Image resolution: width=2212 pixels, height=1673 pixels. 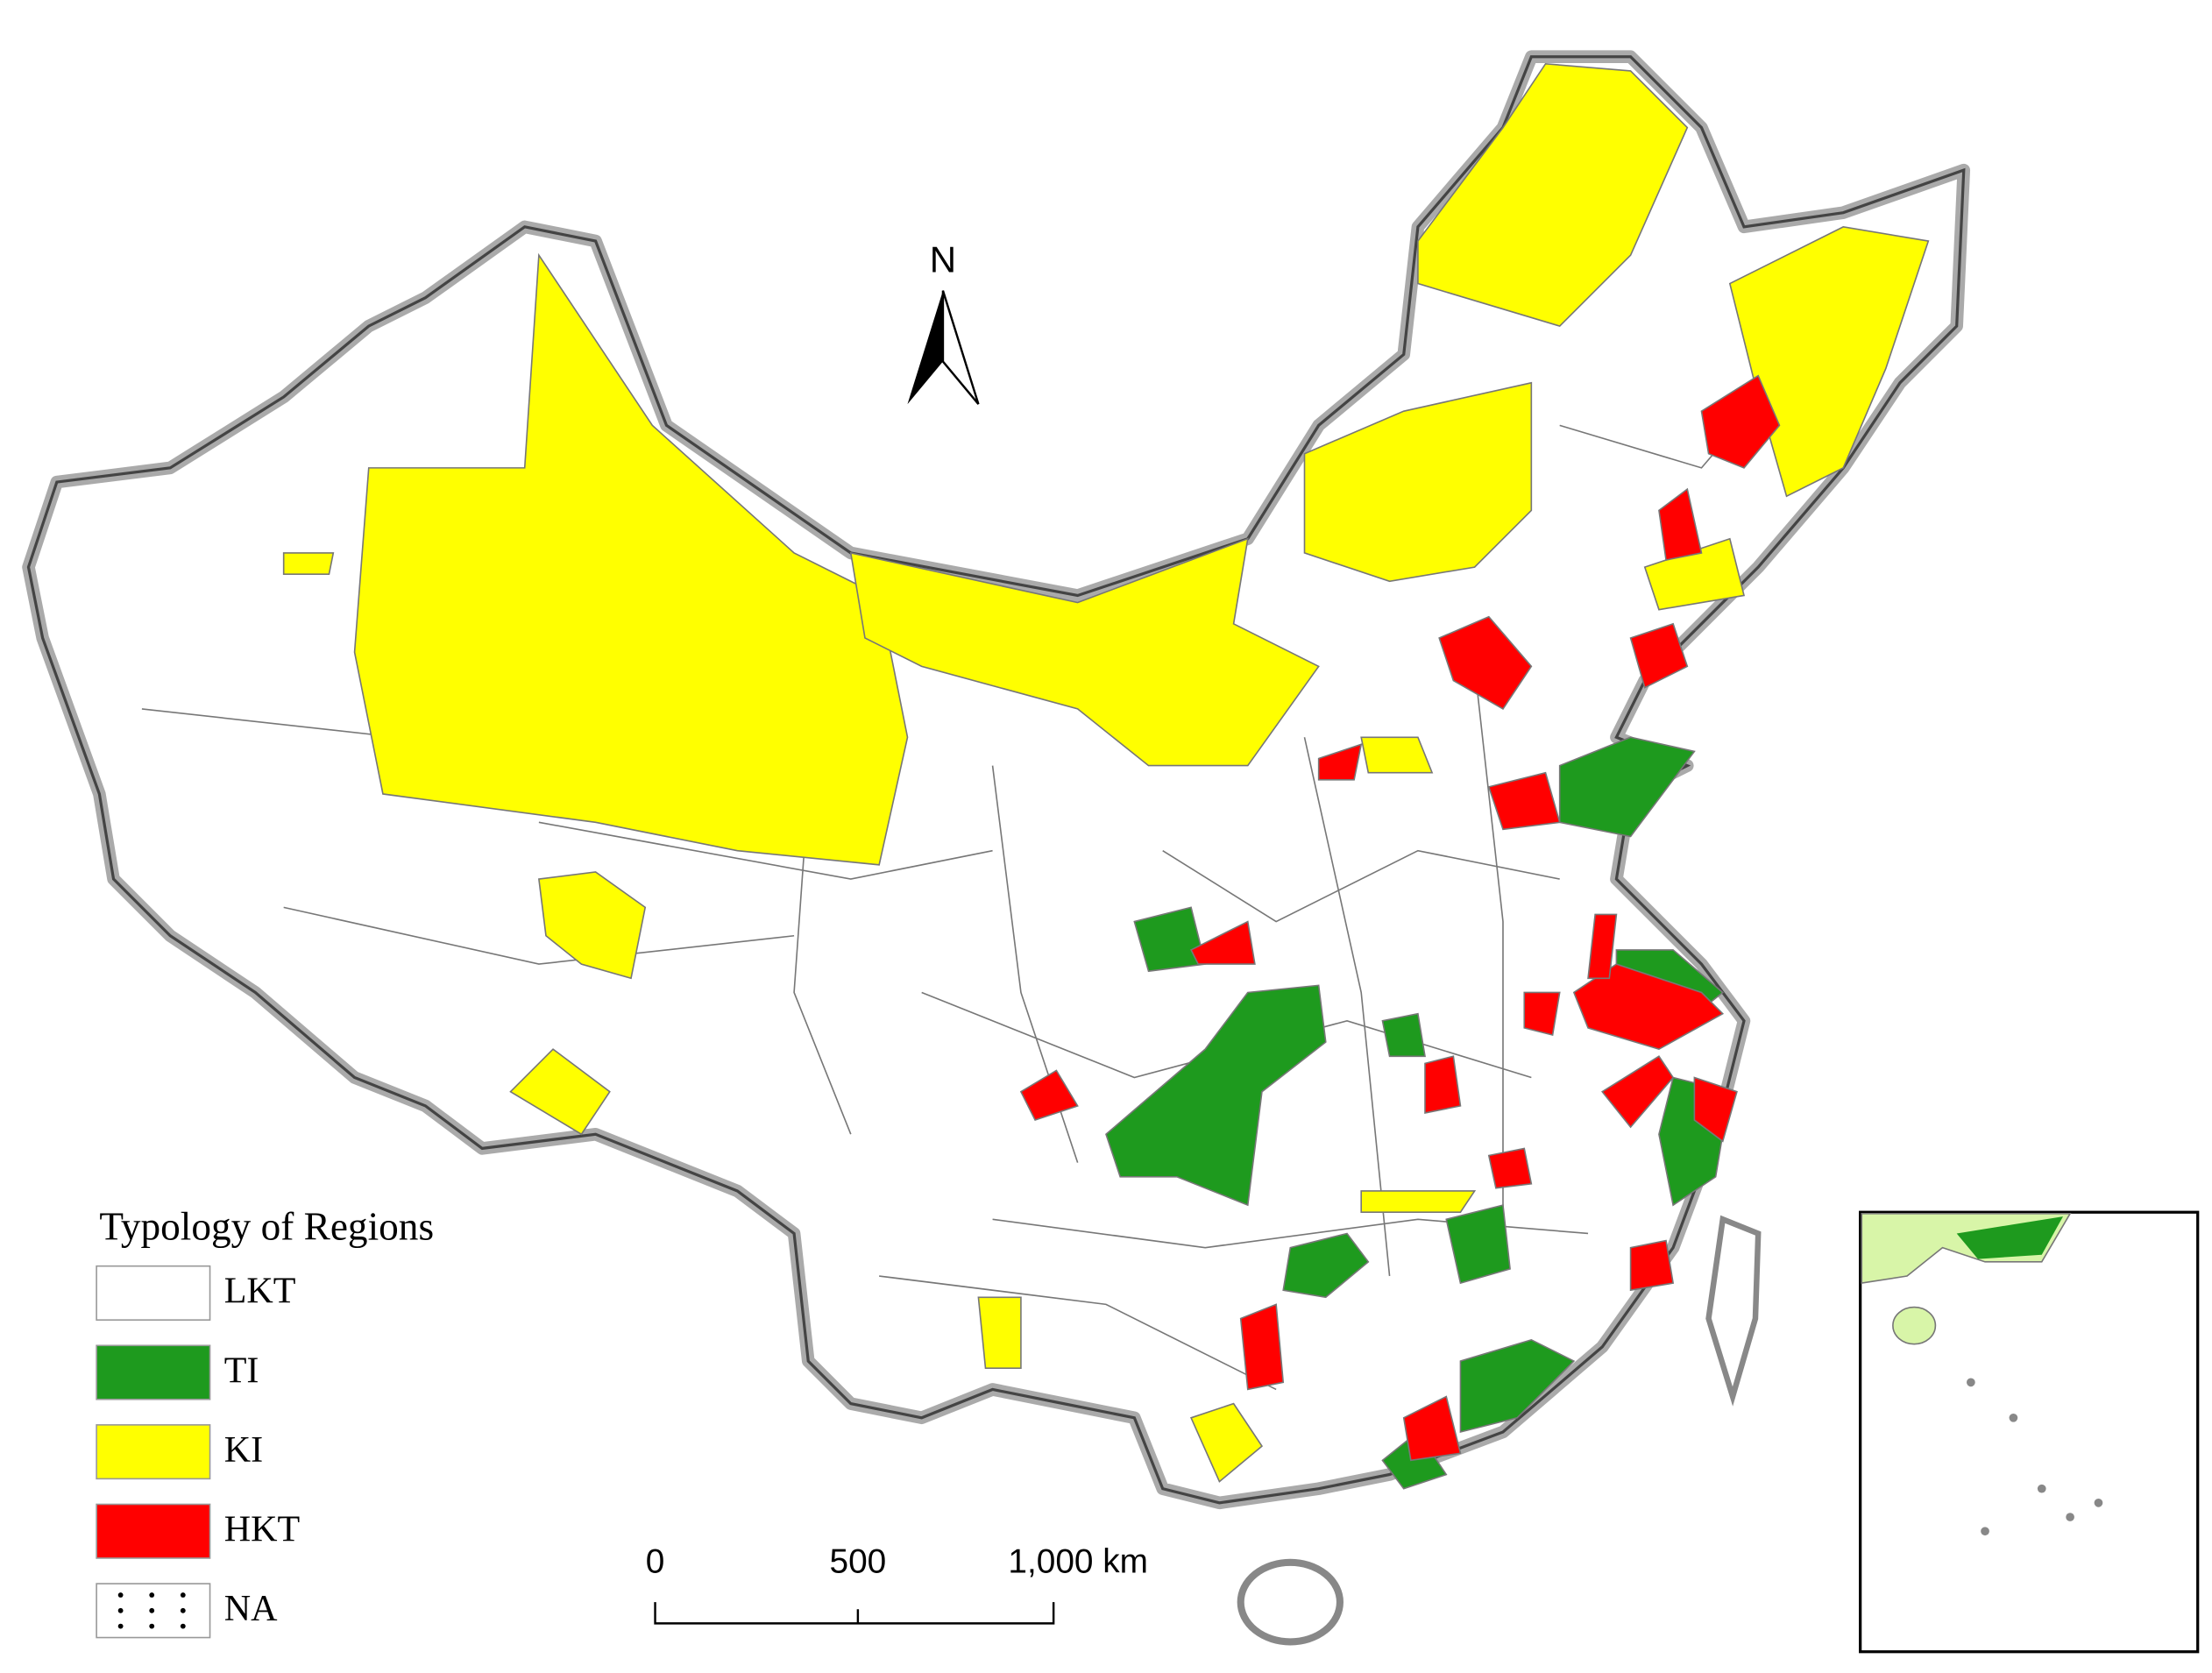 I want to click on legend-label: LKT, so click(x=260, y=1292).